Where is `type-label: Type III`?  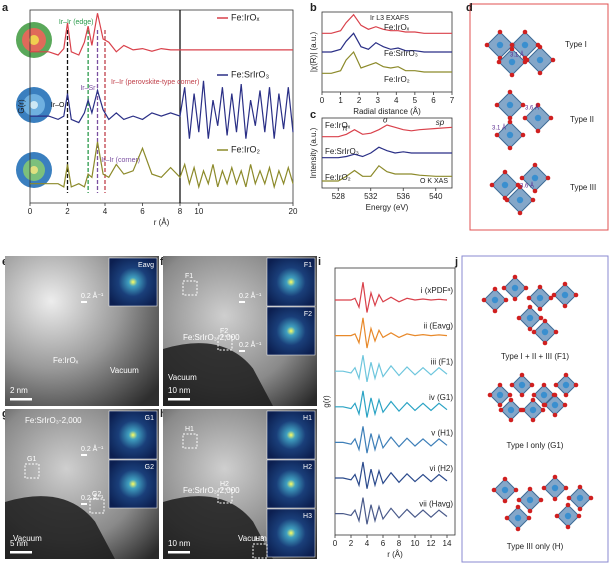
type-label: Type III is located at coordinates (583, 187).